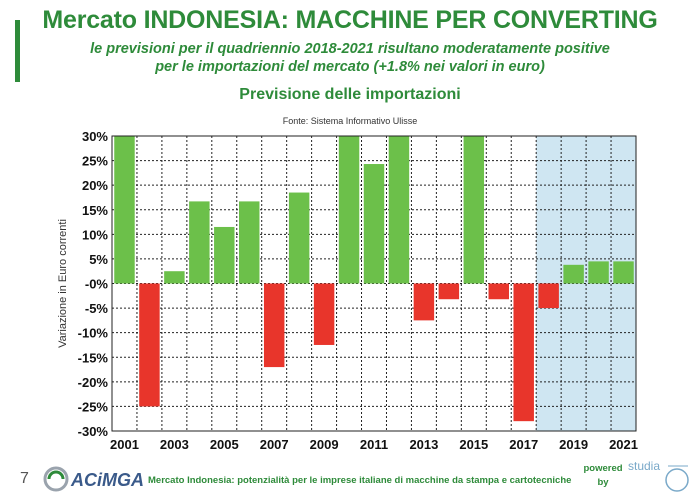 Image resolution: width=700 pixels, height=504 pixels. Describe the element at coordinates (498, 291) in the screenshot. I see `bar-2016` at that location.